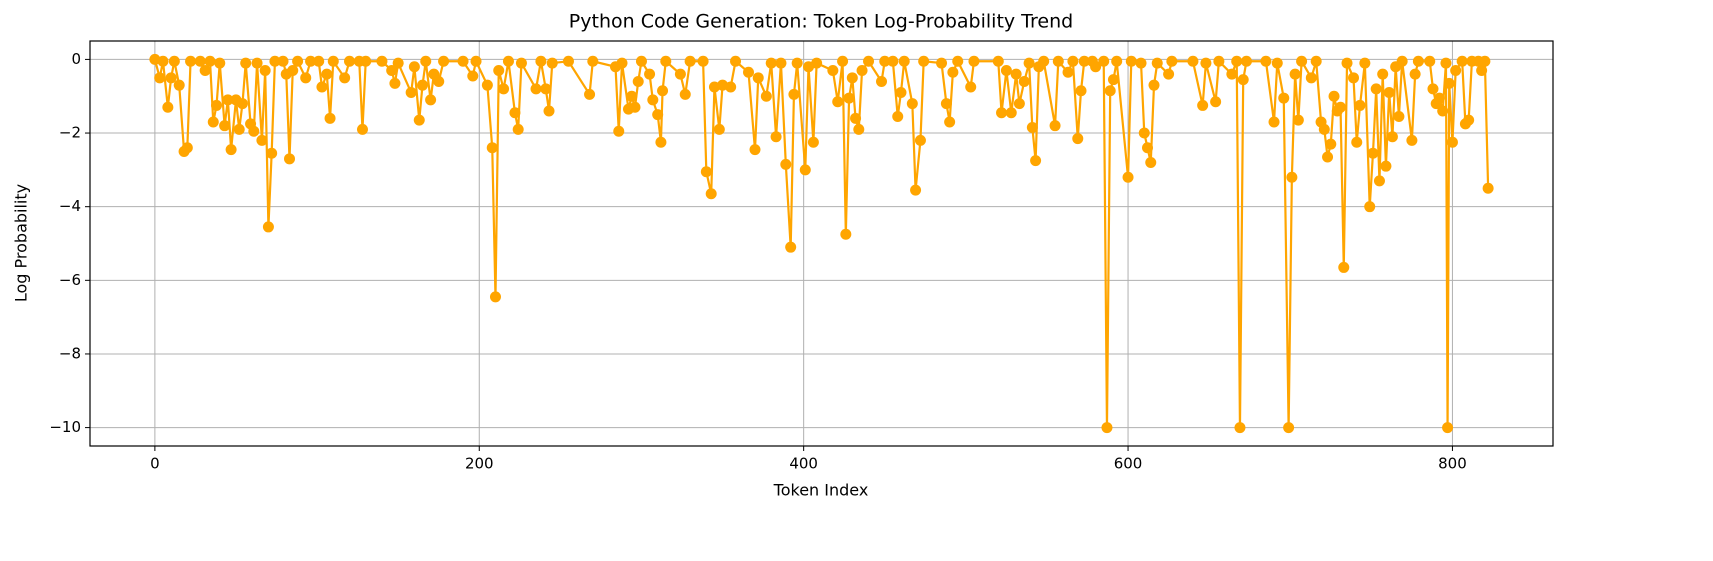 The height and width of the screenshot is (561, 1713). What do you see at coordinates (803, 464) in the screenshot?
I see `x-tick-label: 400` at bounding box center [803, 464].